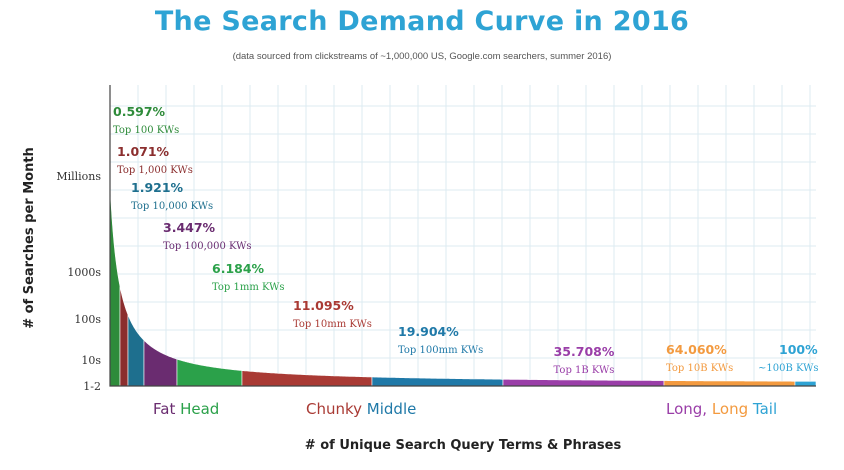  Describe the element at coordinates (584, 351) in the screenshot. I see `segment-percent-8: 35.708%` at that location.